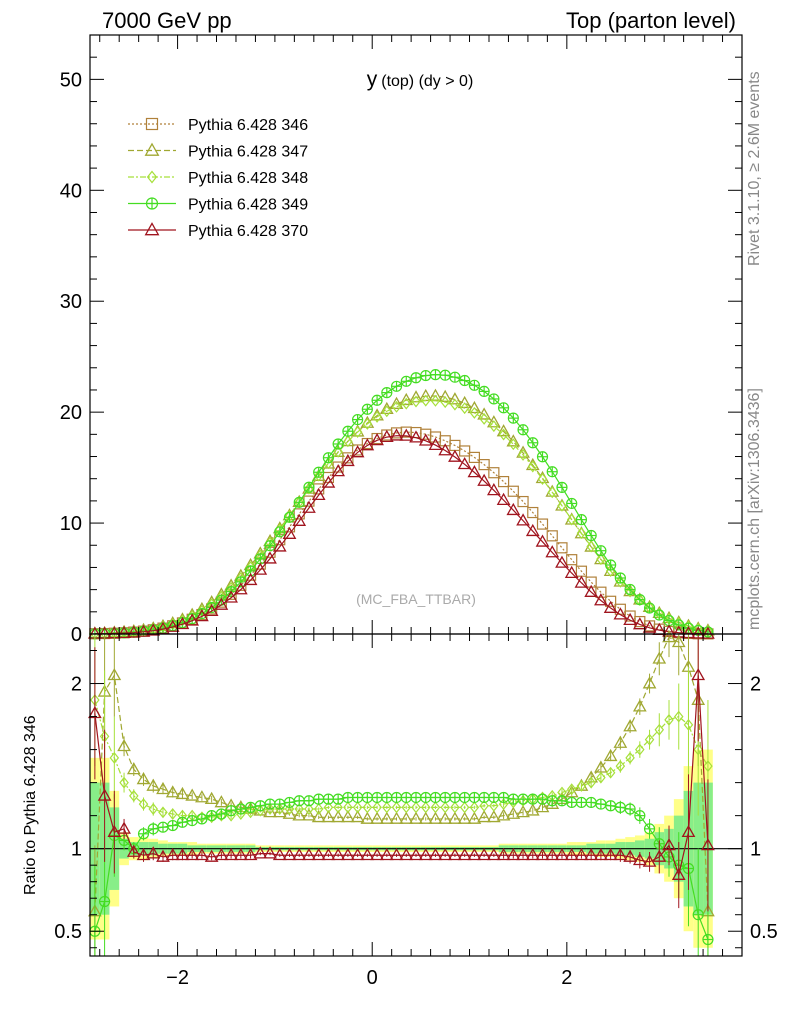  What do you see at coordinates (68, 932) in the screenshot?
I see `ratio-y-tick-label: 0.5` at bounding box center [68, 932].